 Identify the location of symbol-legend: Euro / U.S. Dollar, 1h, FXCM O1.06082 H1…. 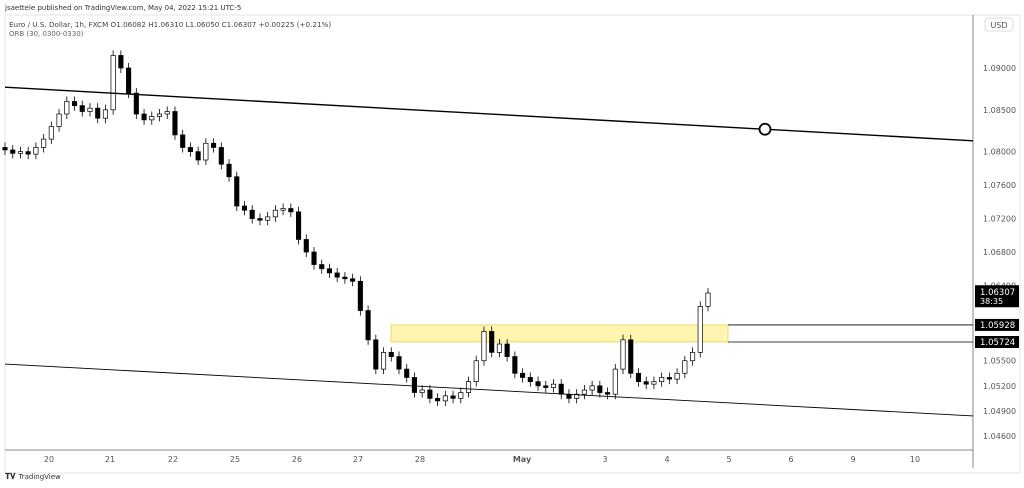
(170, 24).